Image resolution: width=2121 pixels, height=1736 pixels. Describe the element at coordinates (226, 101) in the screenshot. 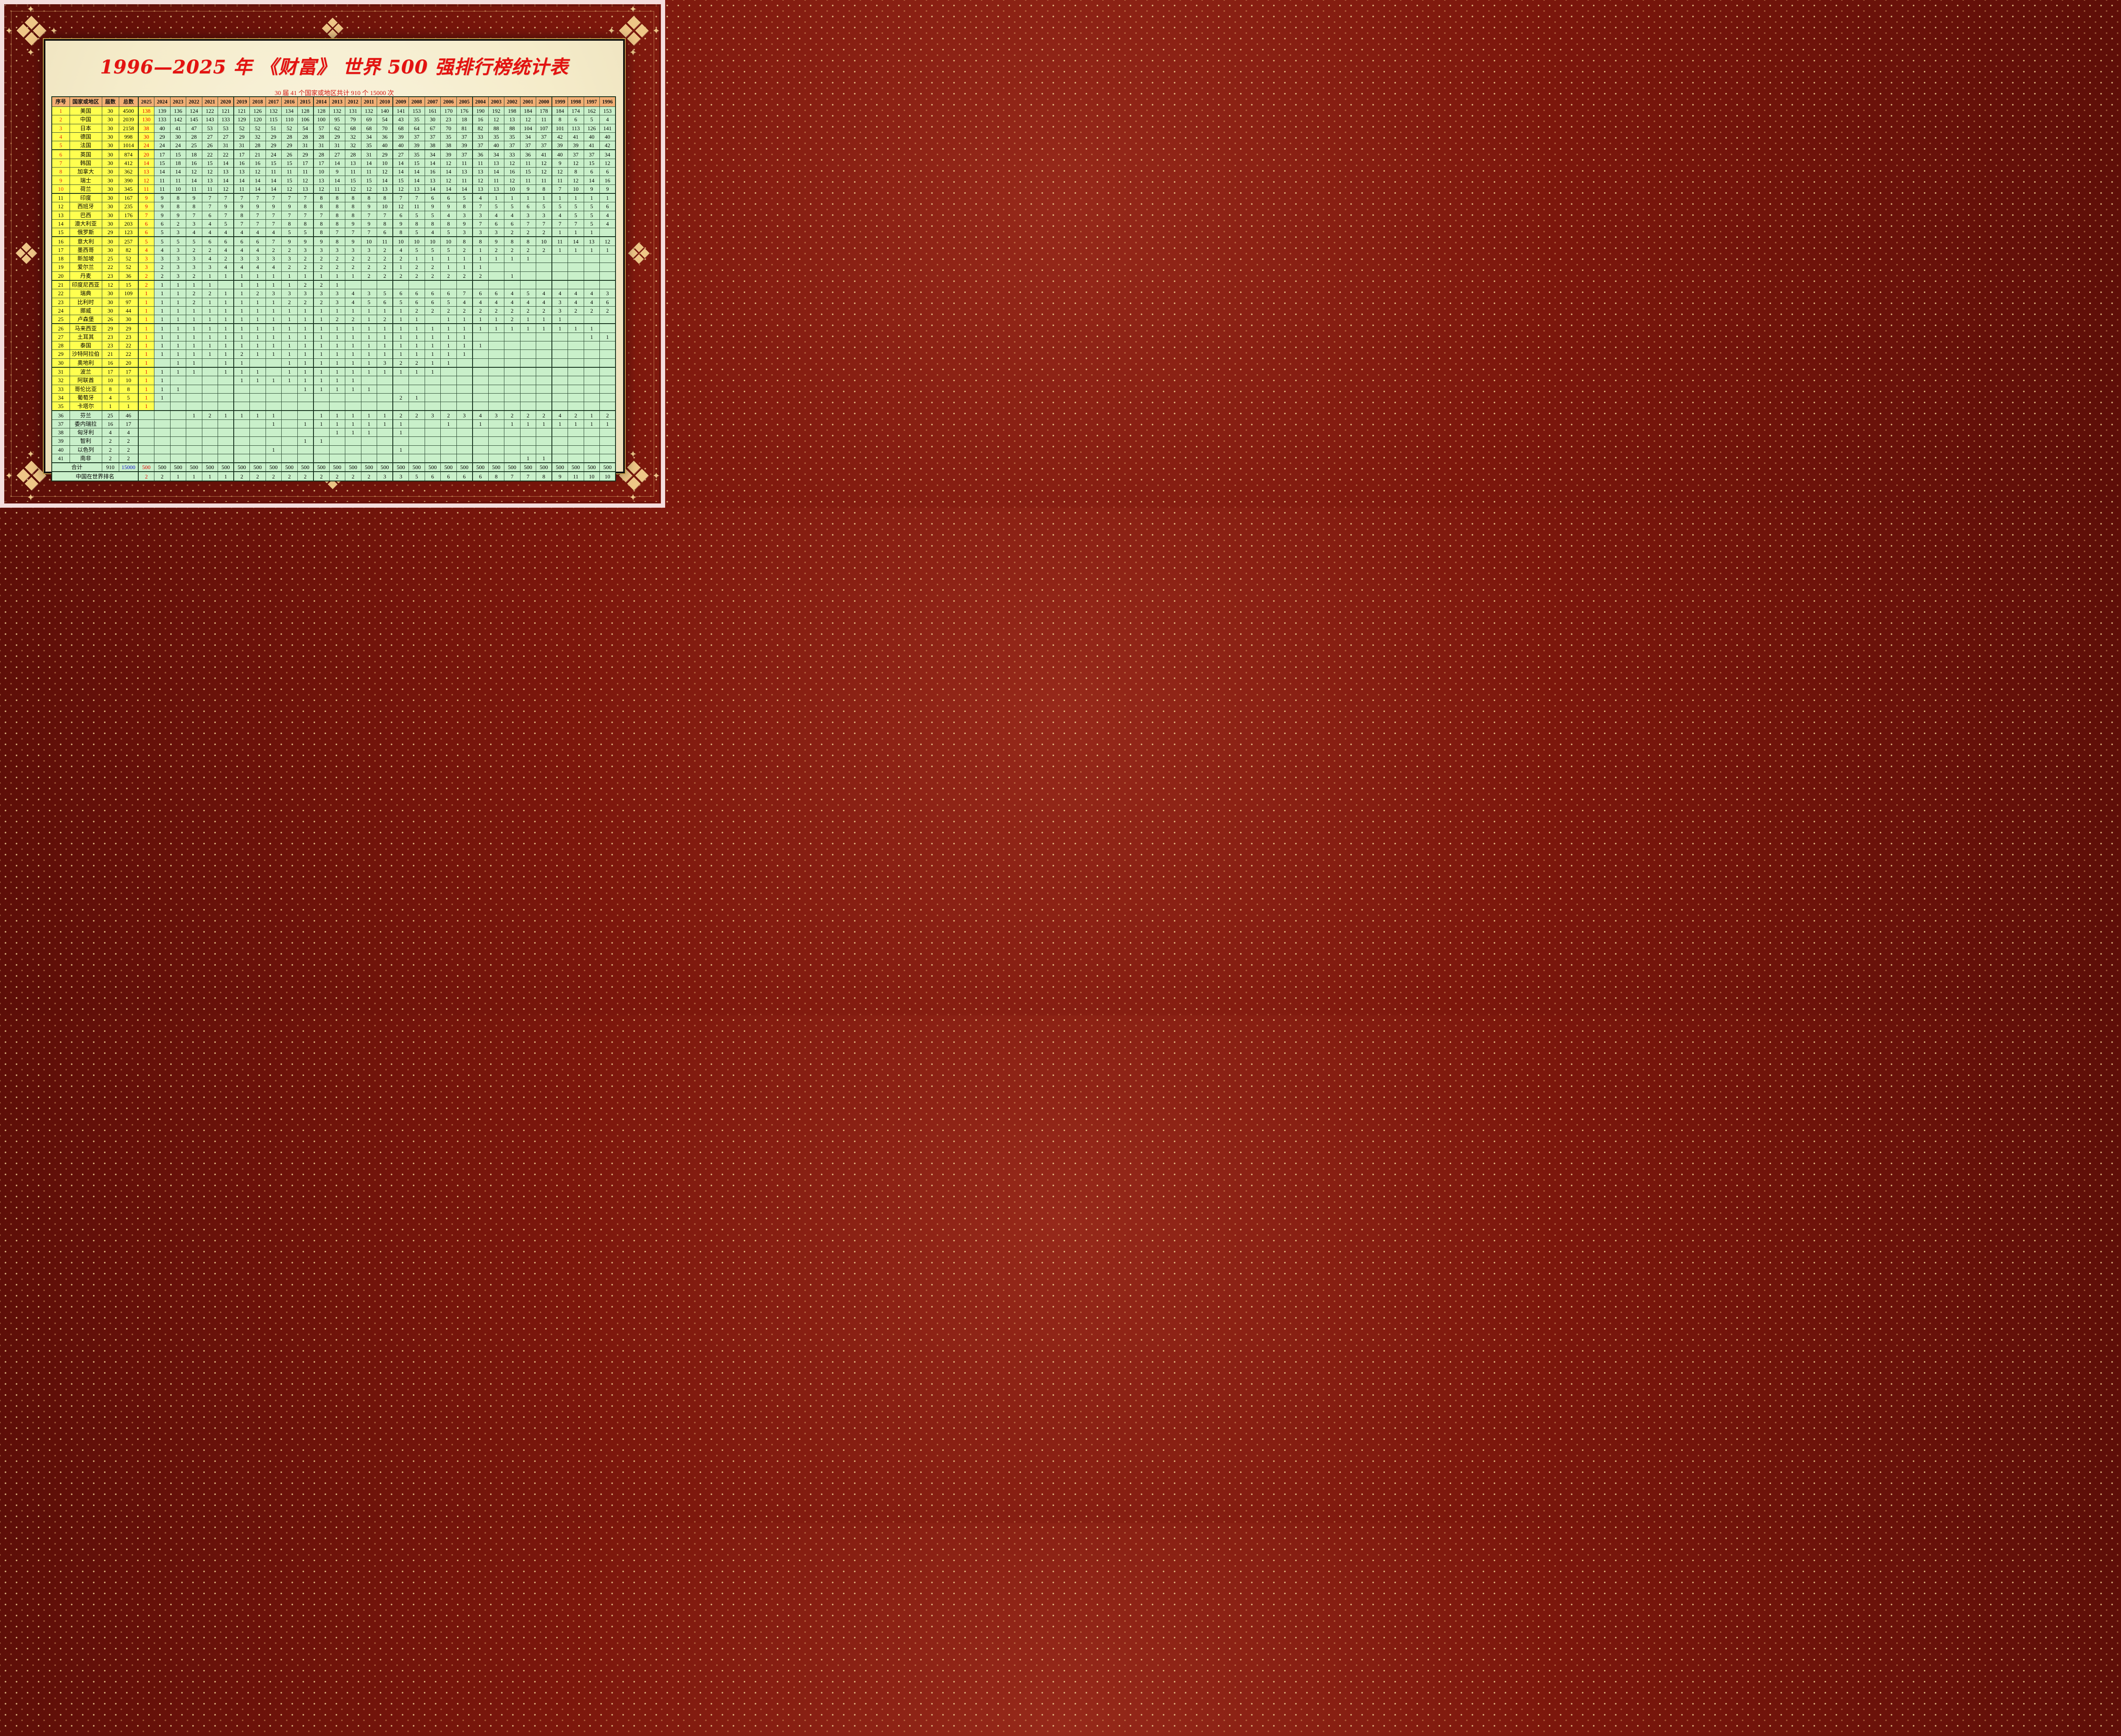

I see `column-header-year: 2020` at that location.